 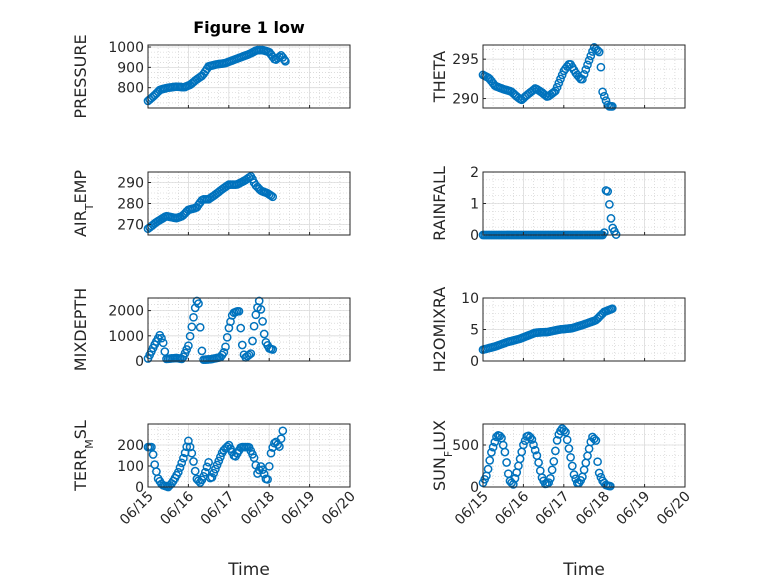 I want to click on y-axis-label: TERRMSL, so click(x=83, y=456).